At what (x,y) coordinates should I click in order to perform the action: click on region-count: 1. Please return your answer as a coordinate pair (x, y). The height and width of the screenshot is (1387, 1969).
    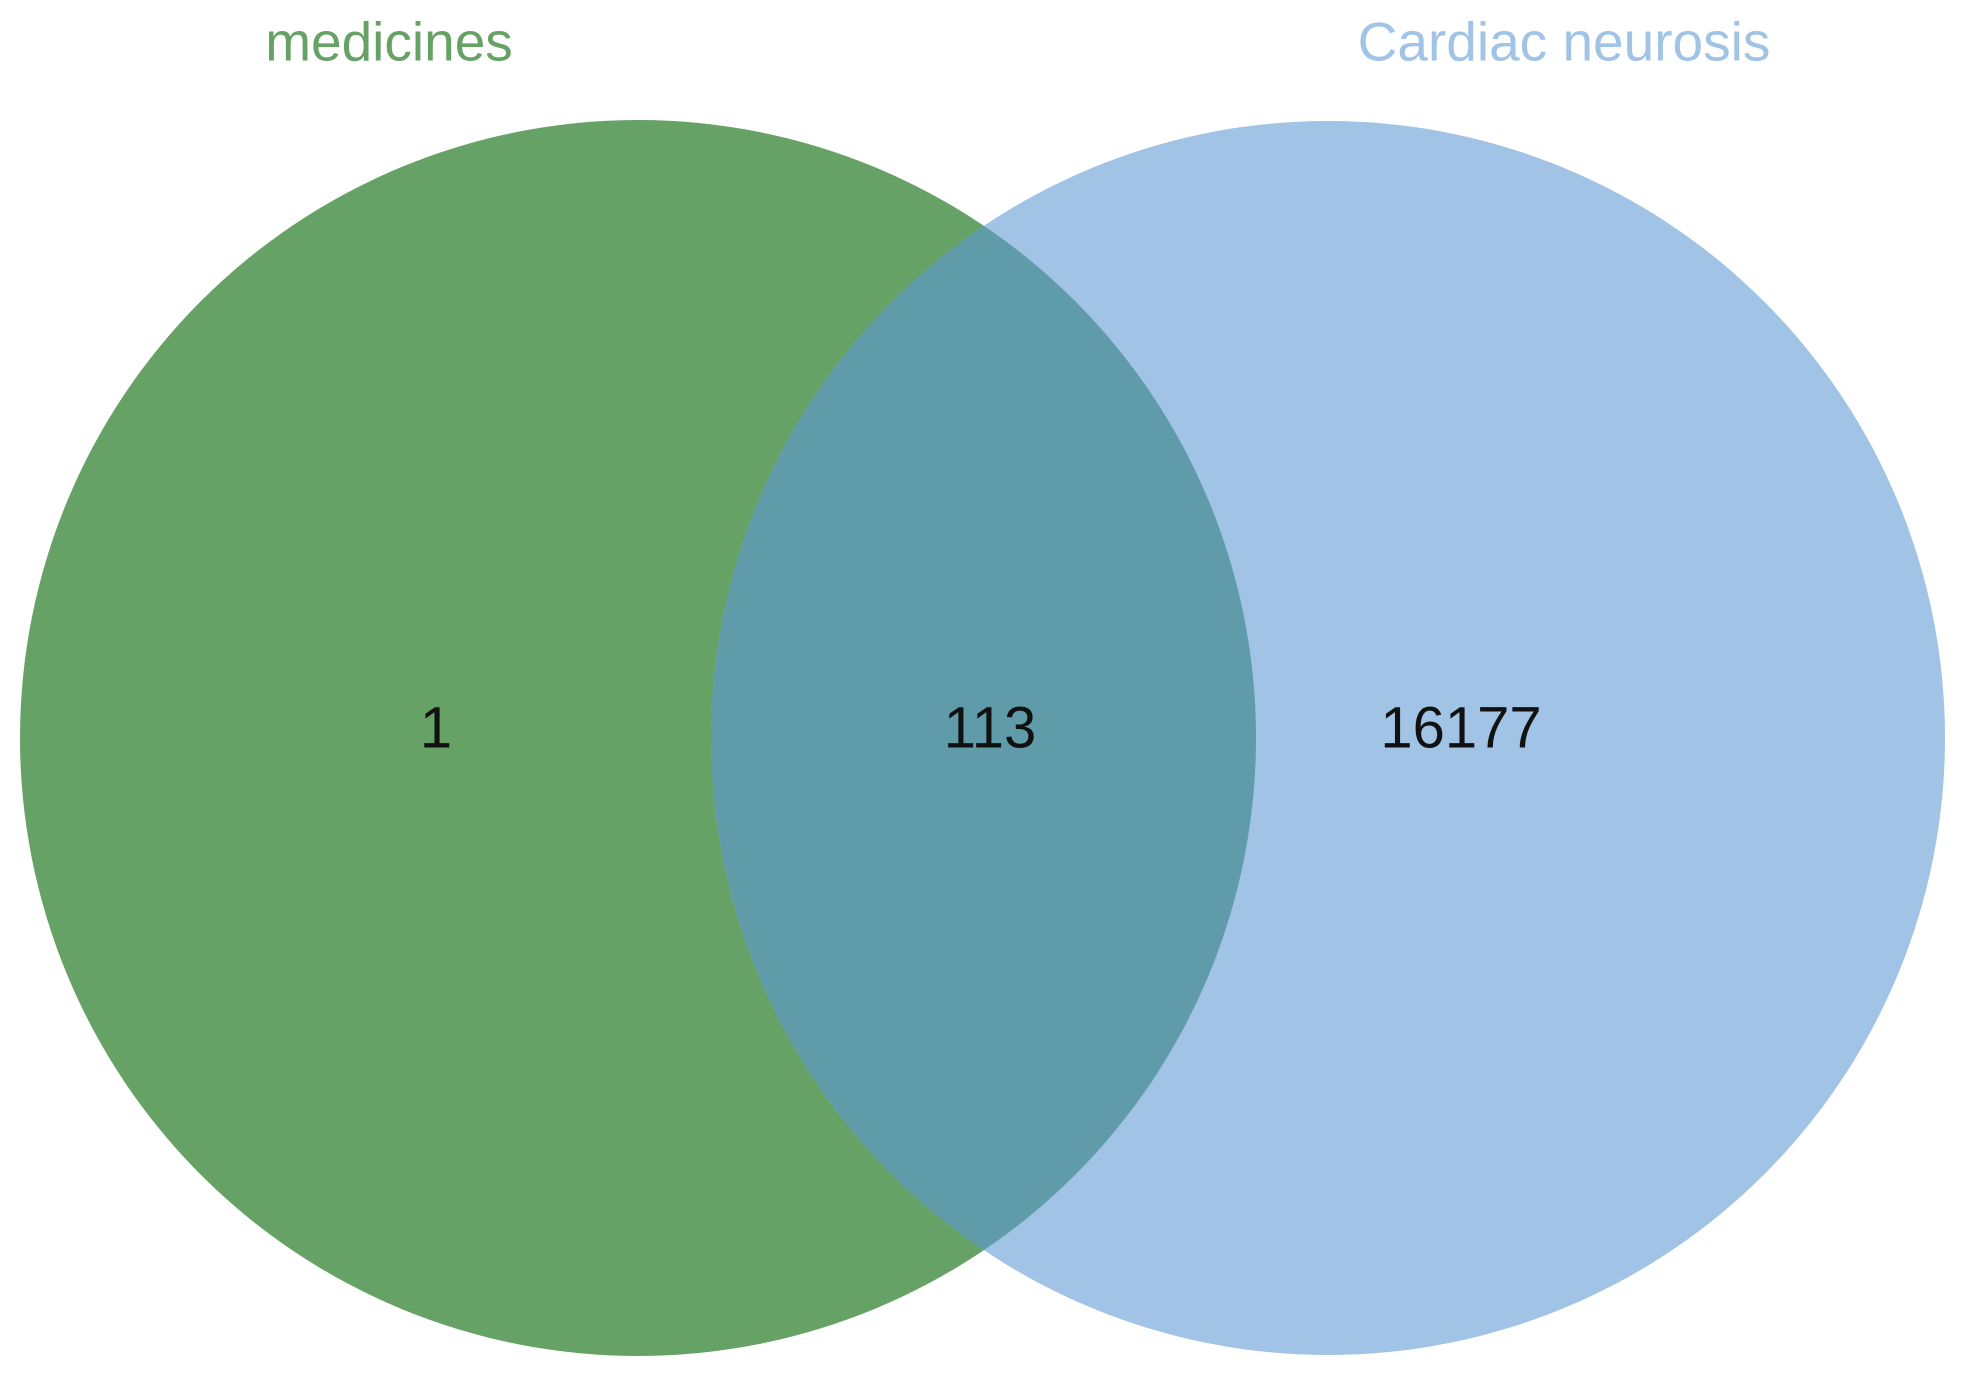
    Looking at the image, I should click on (436, 727).